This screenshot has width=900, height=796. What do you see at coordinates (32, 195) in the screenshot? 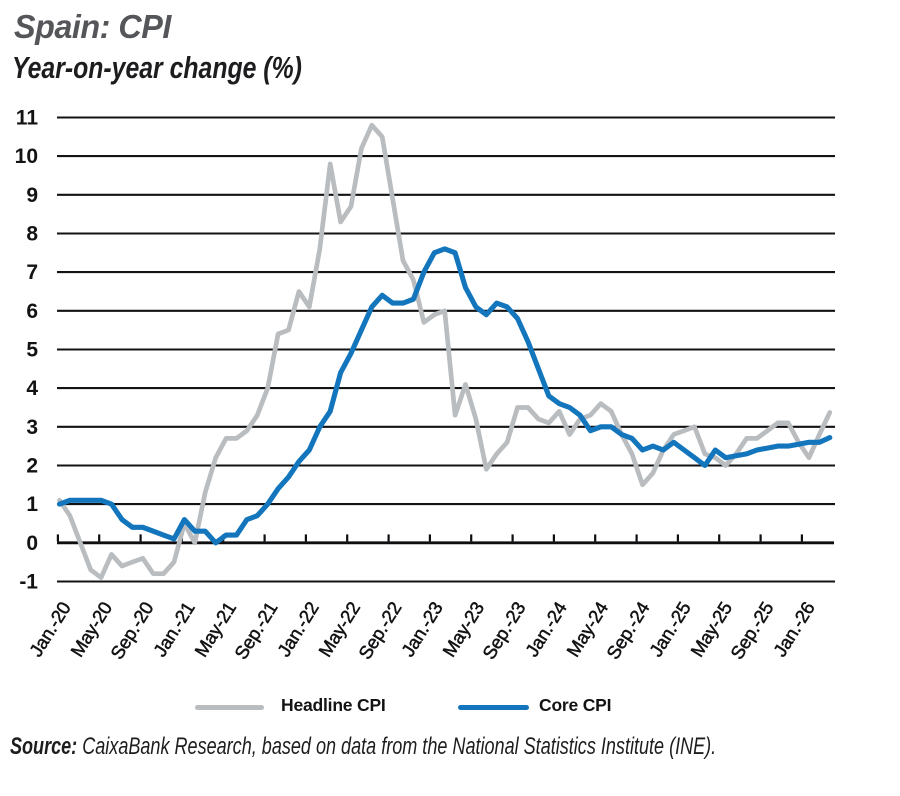
I see `svg-text: 9` at bounding box center [32, 195].